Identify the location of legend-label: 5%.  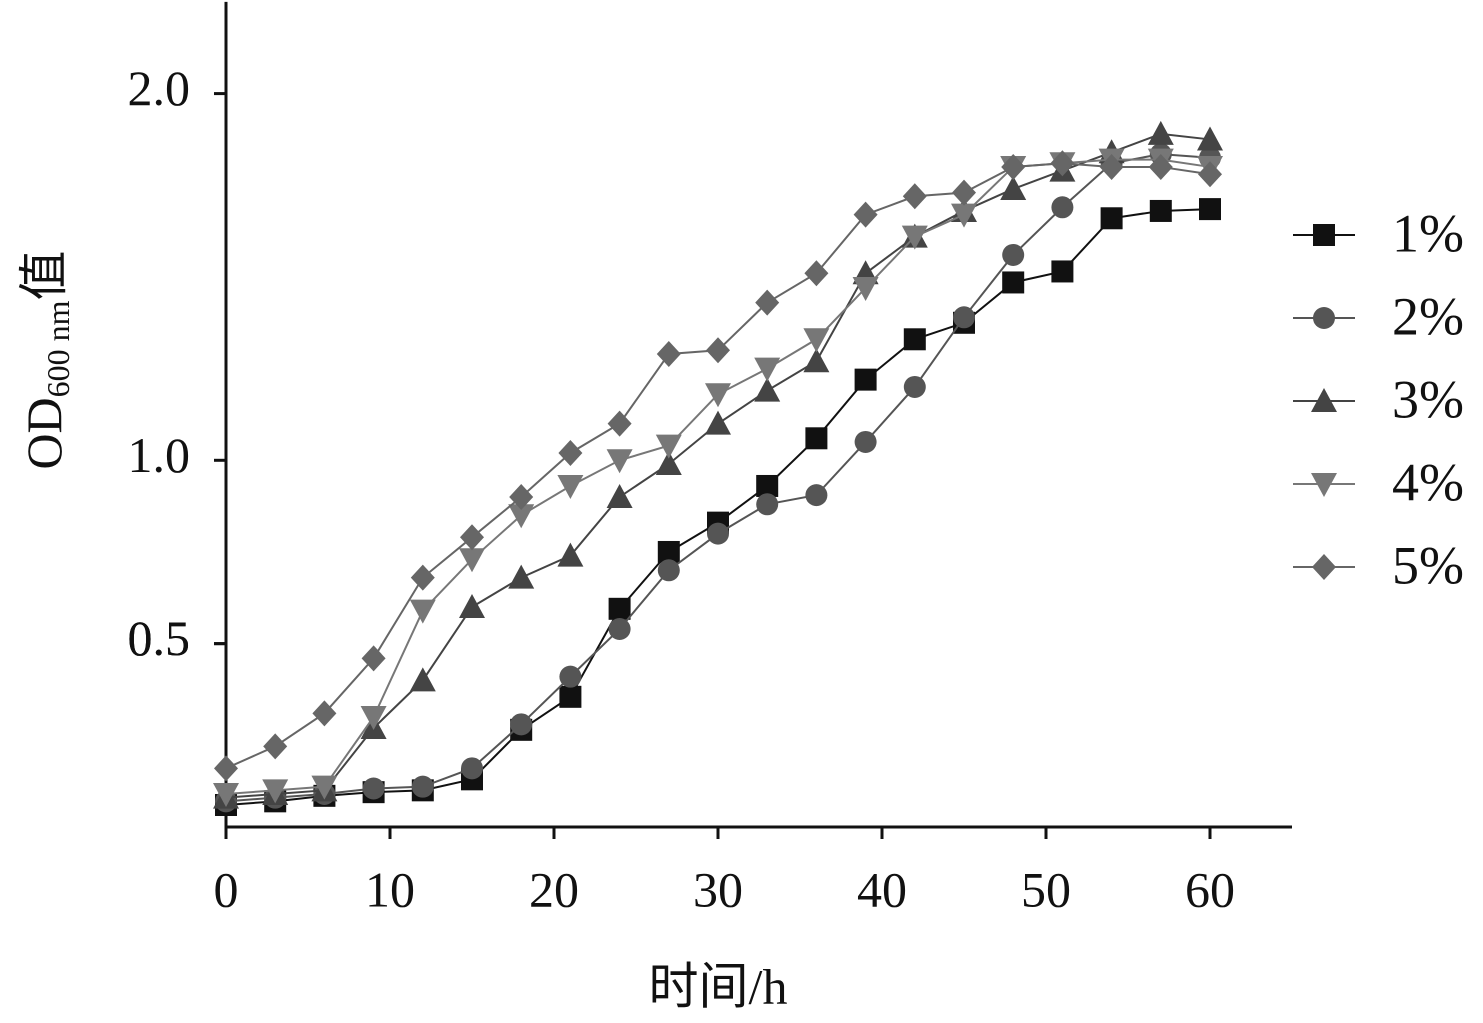
(1428, 565).